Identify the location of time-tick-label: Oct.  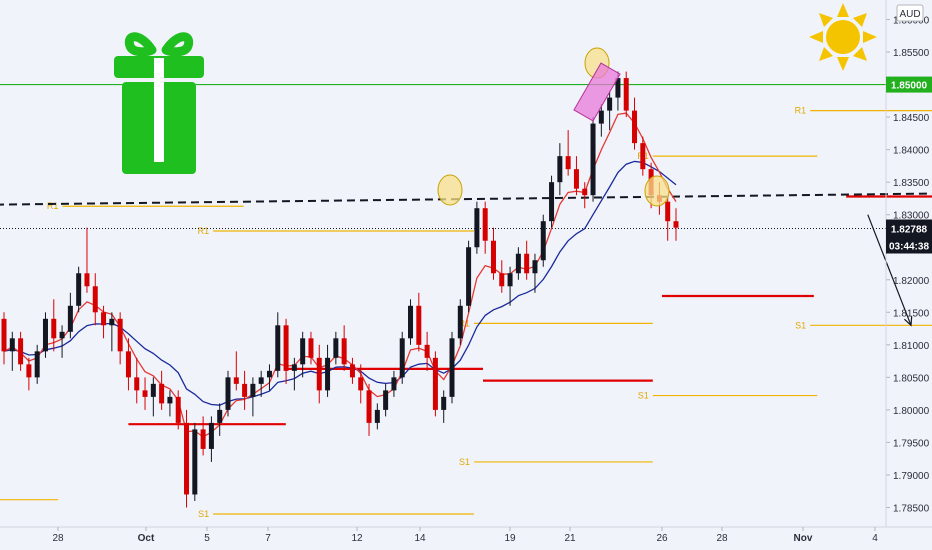
(146, 538).